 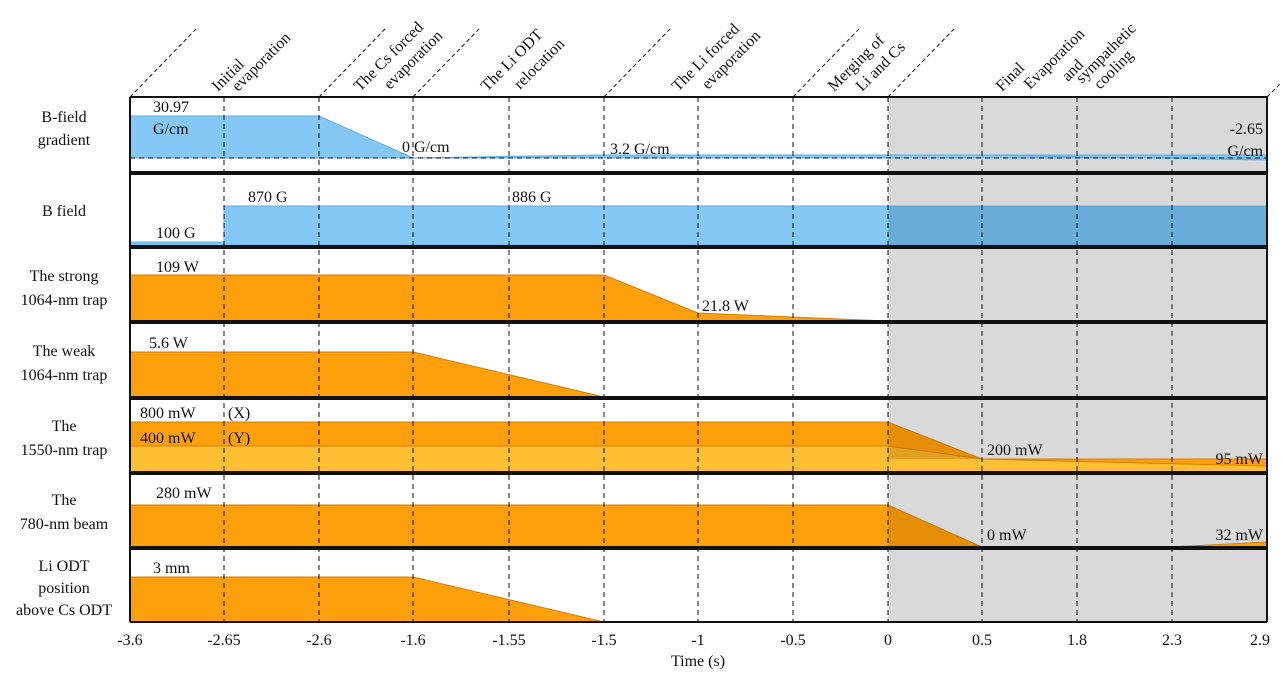 I want to click on ann-780-start: 280 mW, so click(x=184, y=493).